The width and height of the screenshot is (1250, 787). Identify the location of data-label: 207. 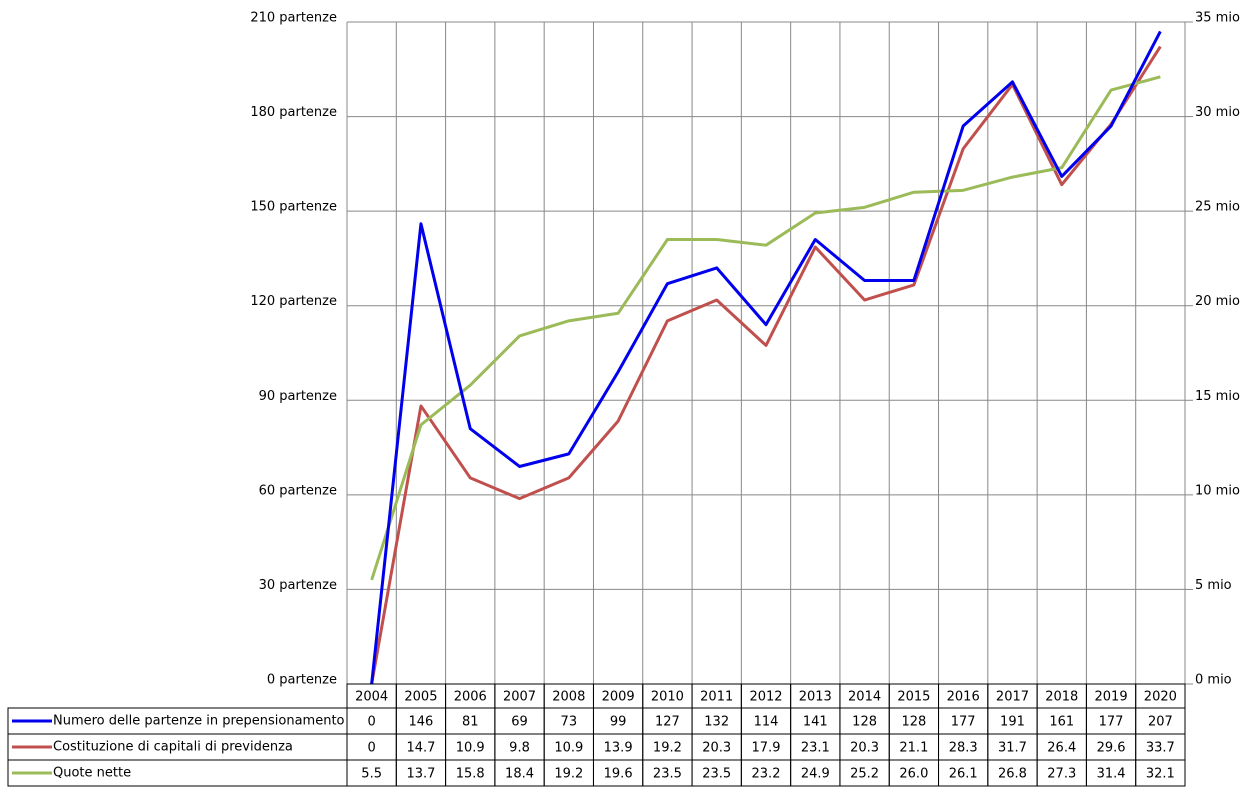
(1160, 722).